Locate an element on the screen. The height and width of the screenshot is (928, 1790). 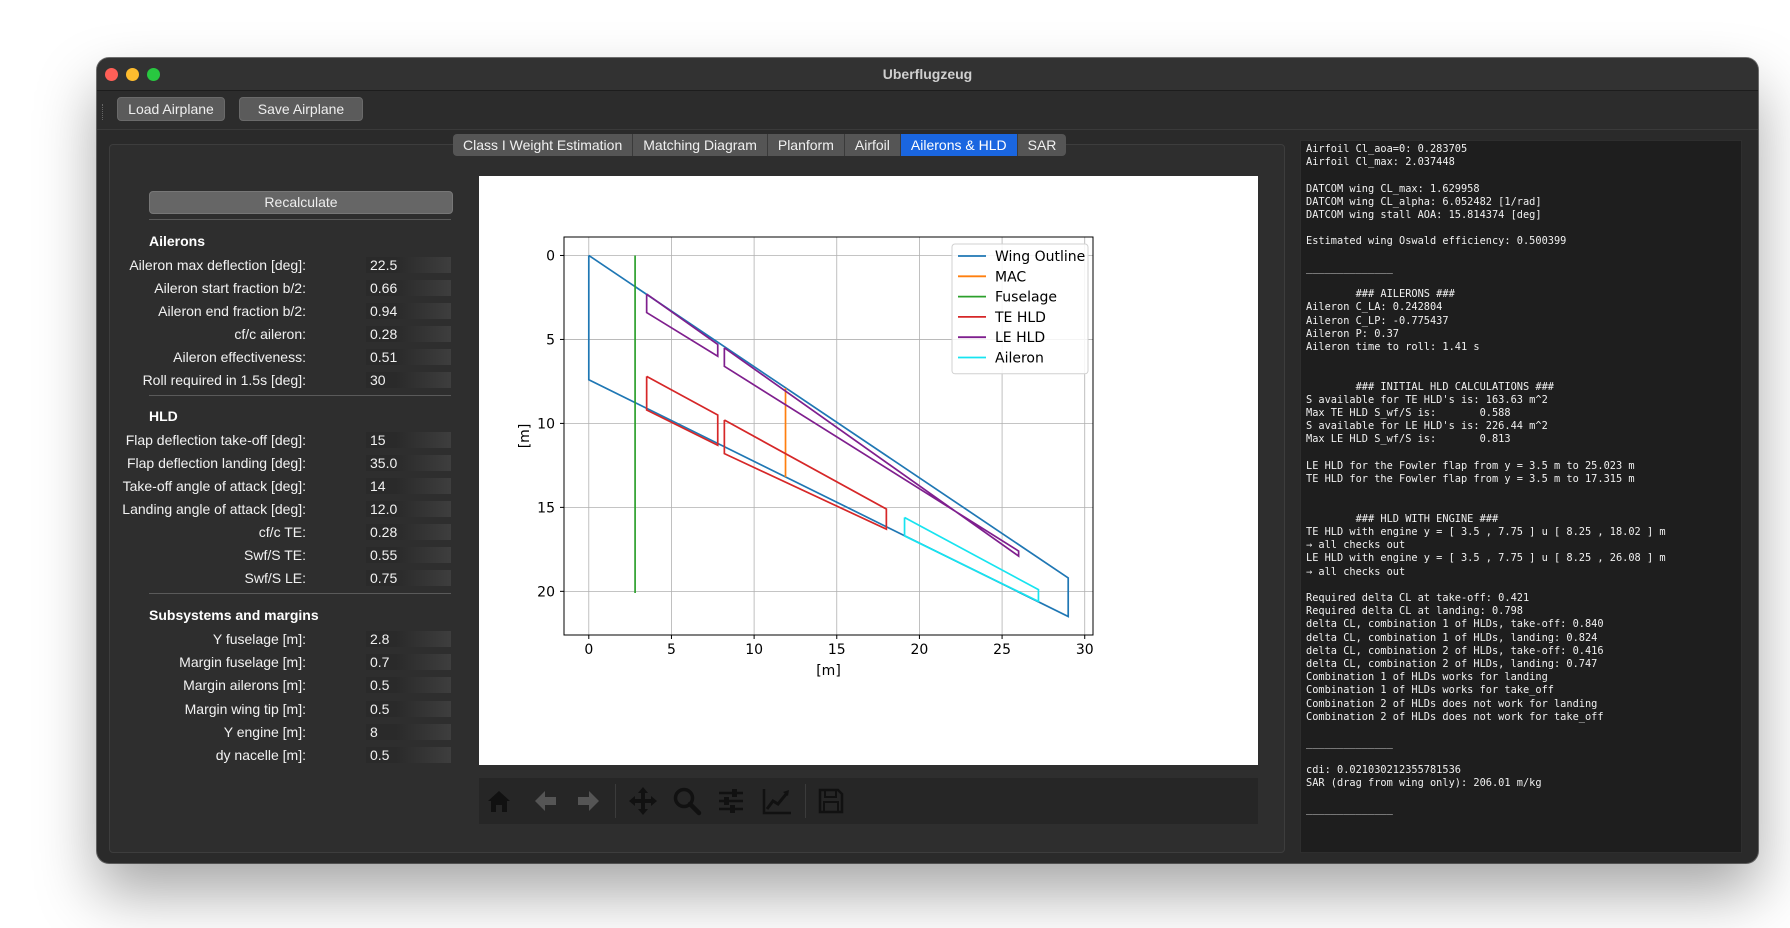
flap-deflection-landing-input: 35.0 is located at coordinates (408, 463).